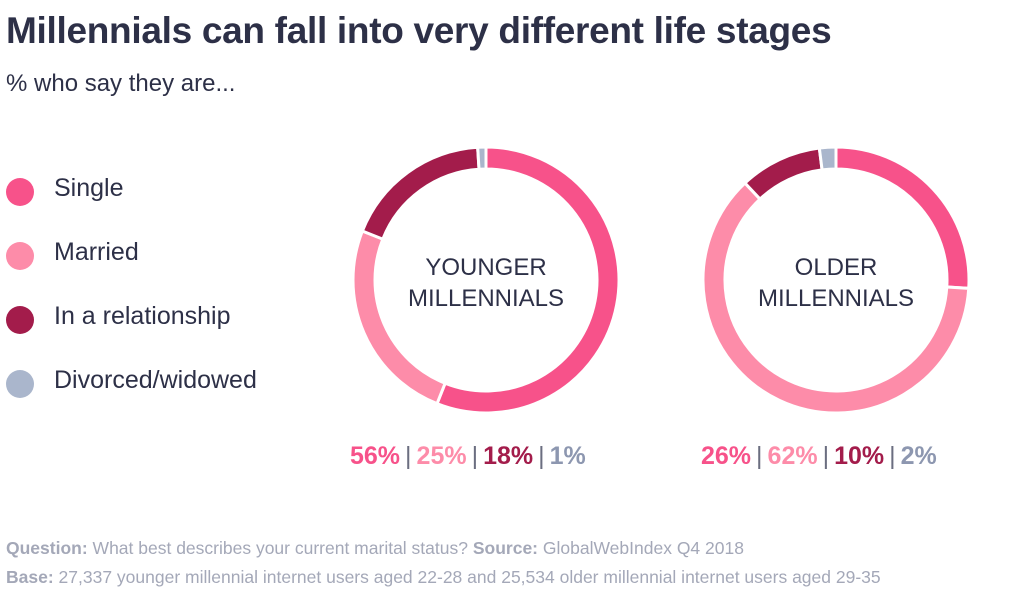 Image resolution: width=1024 pixels, height=609 pixels. What do you see at coordinates (20, 384) in the screenshot?
I see `legend-swatch-divorced` at bounding box center [20, 384].